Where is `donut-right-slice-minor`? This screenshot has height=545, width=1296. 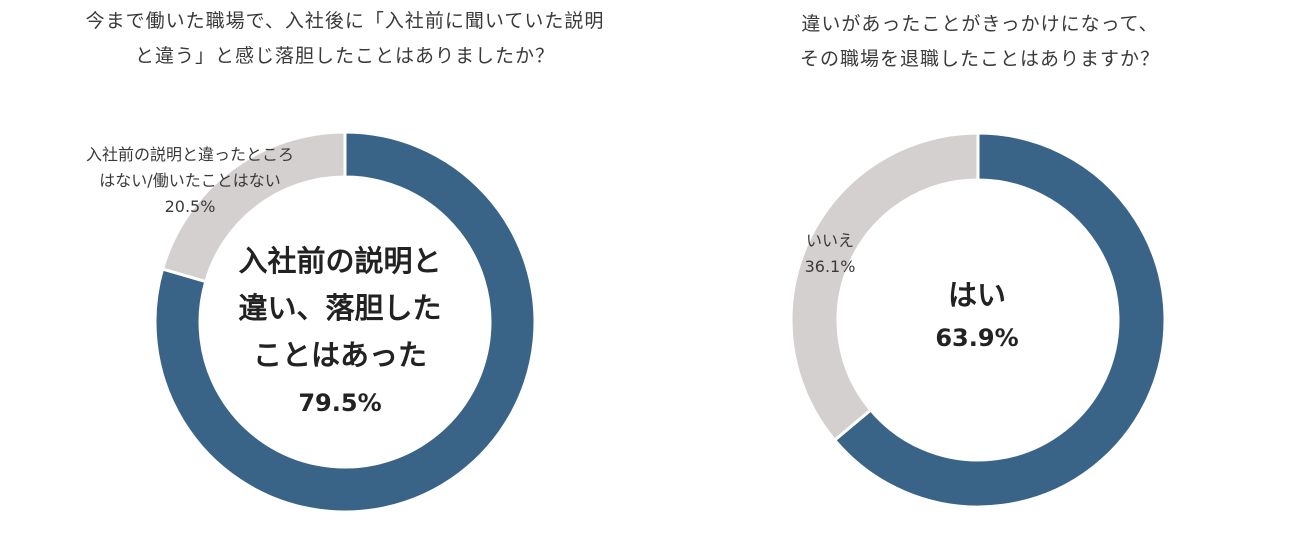
donut-right-slice-minor is located at coordinates (884, 287).